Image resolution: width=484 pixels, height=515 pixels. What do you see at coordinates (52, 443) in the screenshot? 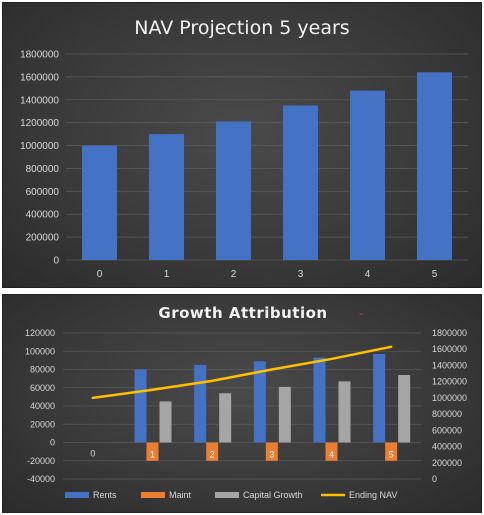
I see `y-left-tick-label: 0` at bounding box center [52, 443].